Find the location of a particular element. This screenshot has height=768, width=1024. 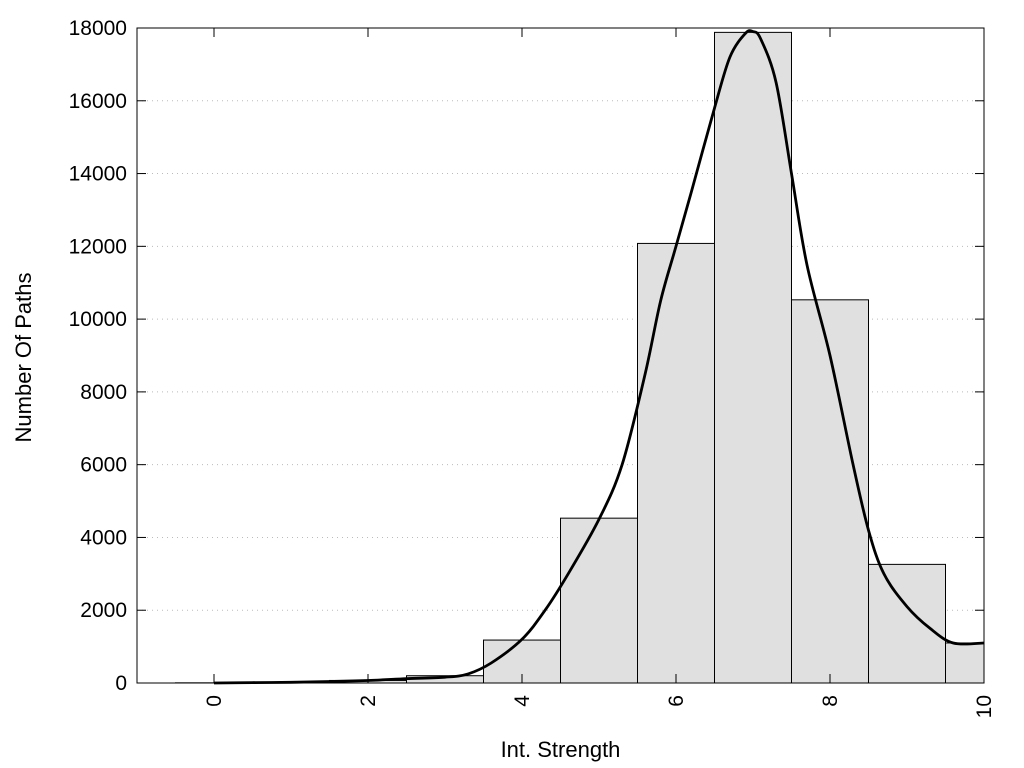

x-tick-label: 8 is located at coordinates (830, 701).